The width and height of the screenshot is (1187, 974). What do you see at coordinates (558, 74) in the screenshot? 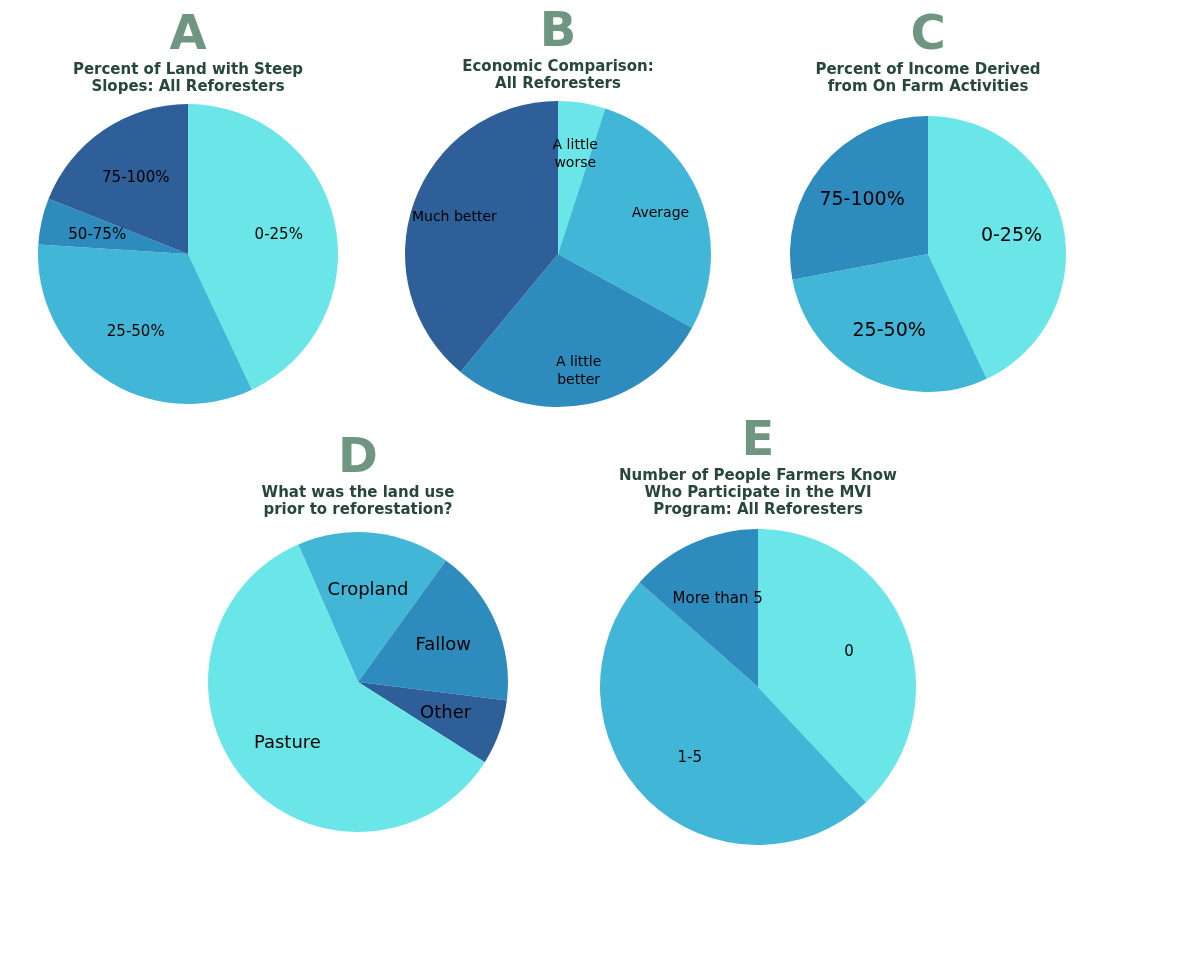
I see `chart-subtitle: Economic Comparison: All Reforesters` at bounding box center [558, 74].